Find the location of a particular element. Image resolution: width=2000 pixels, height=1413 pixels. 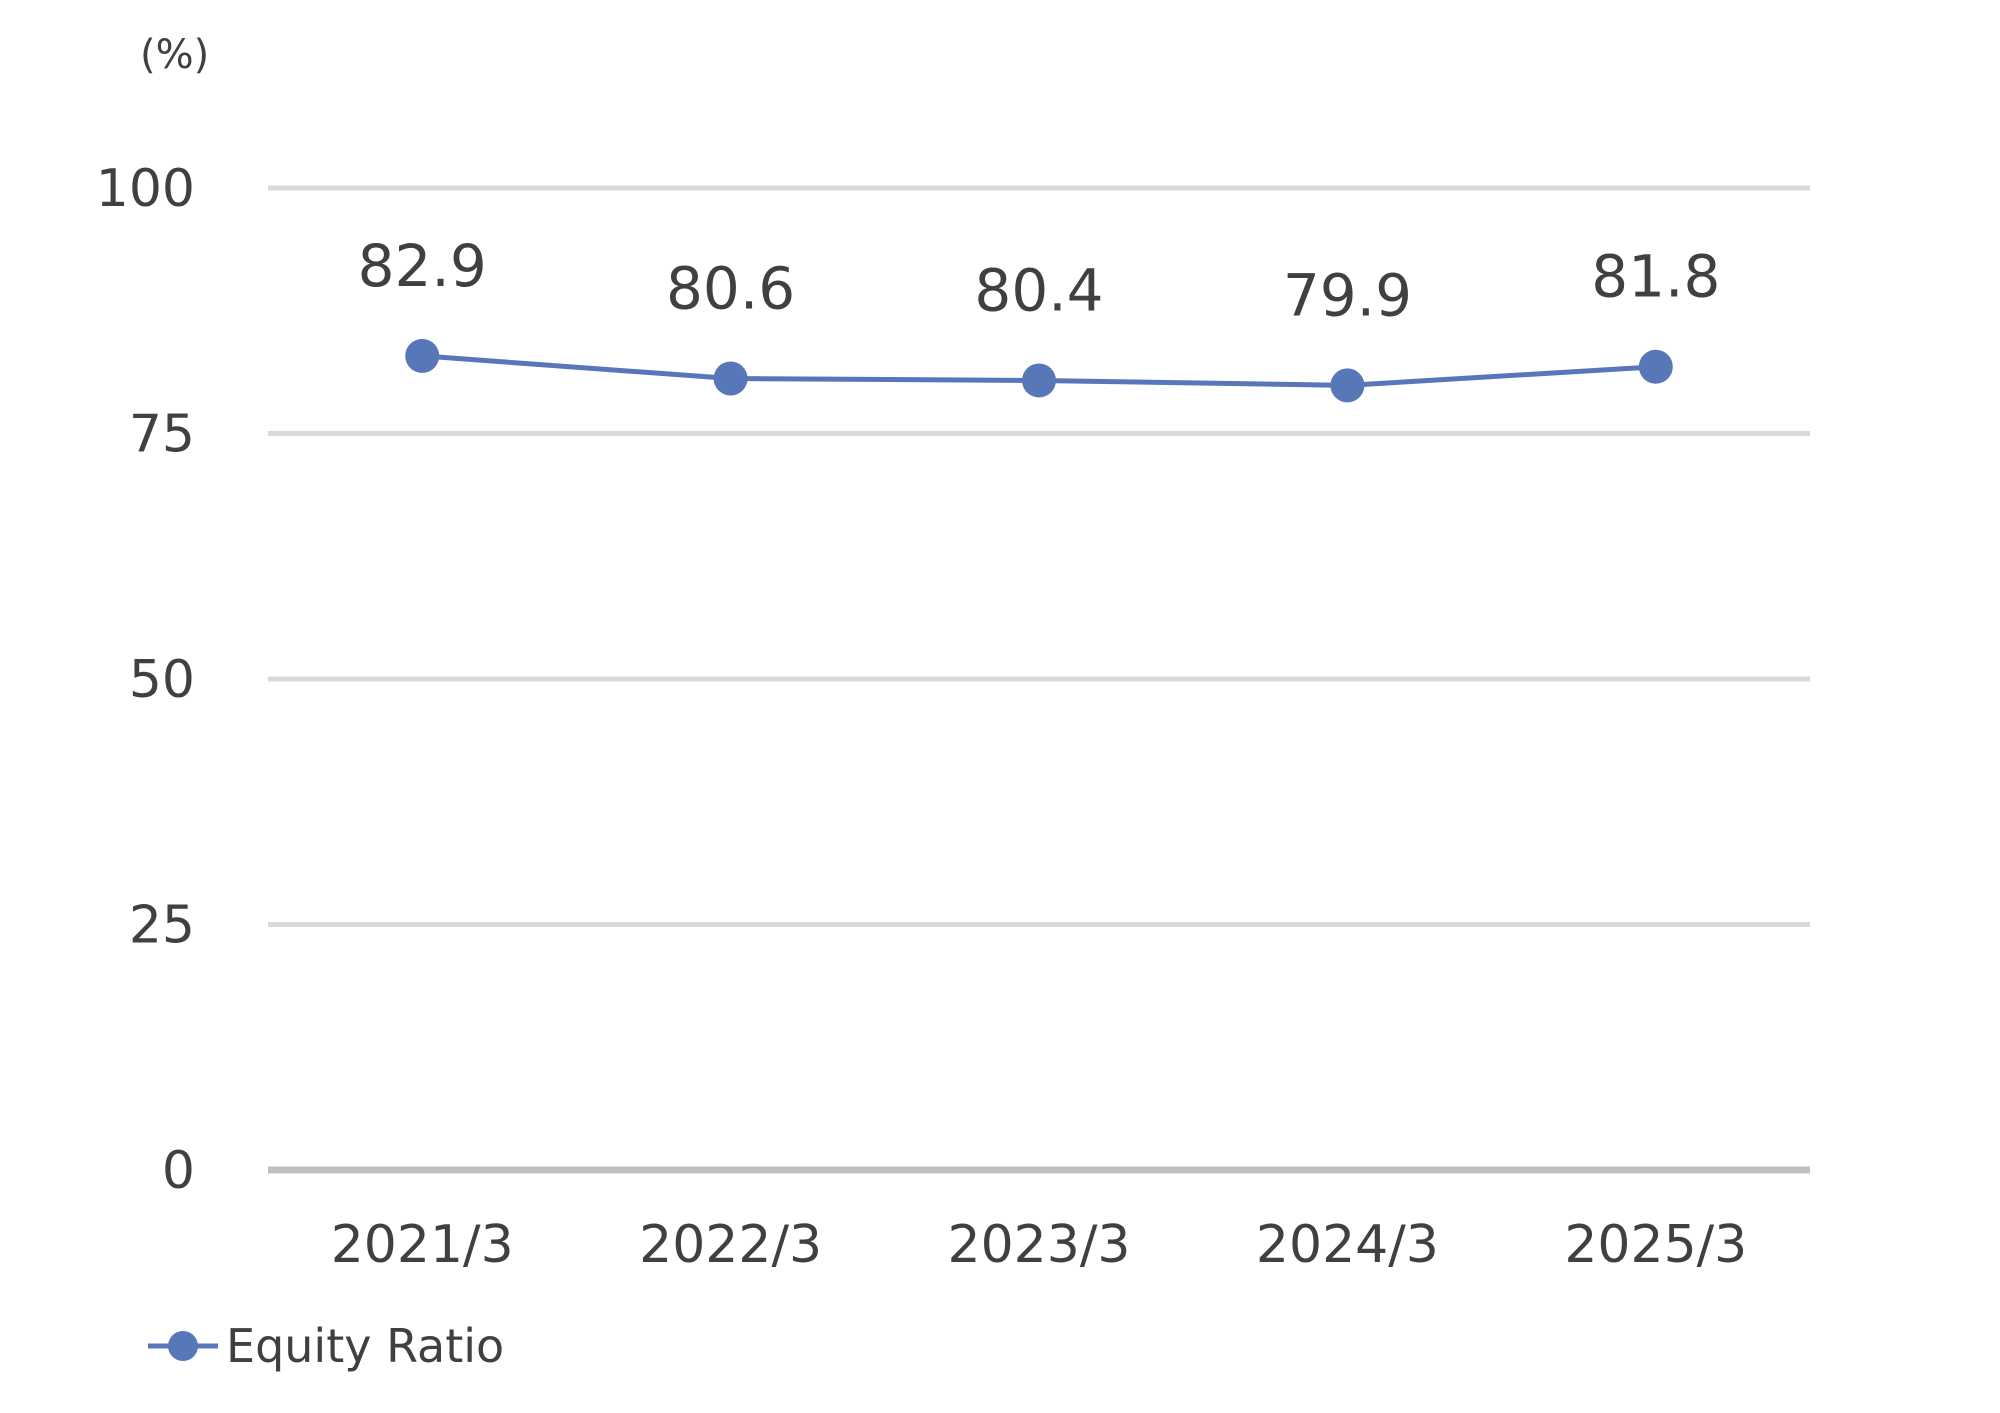

data-label-2025-3: 81.8 is located at coordinates (1655, 277).